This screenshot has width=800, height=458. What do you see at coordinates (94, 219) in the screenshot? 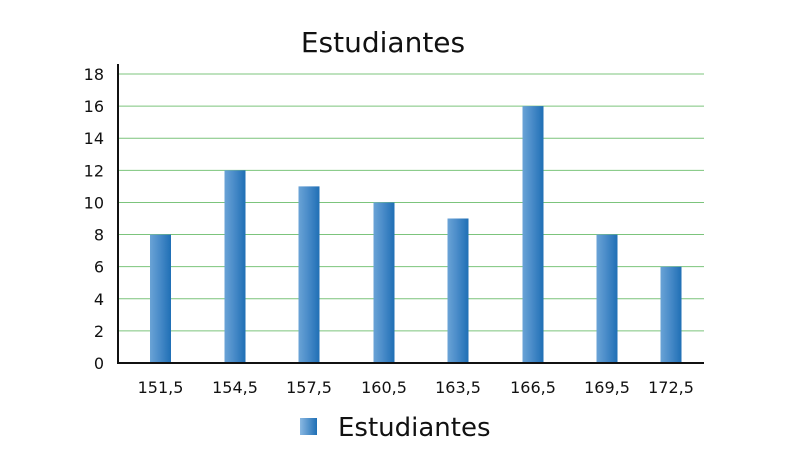
I see `y-tick-labels: 0 2 4 6 8 10 12 14 16 18` at bounding box center [94, 219].